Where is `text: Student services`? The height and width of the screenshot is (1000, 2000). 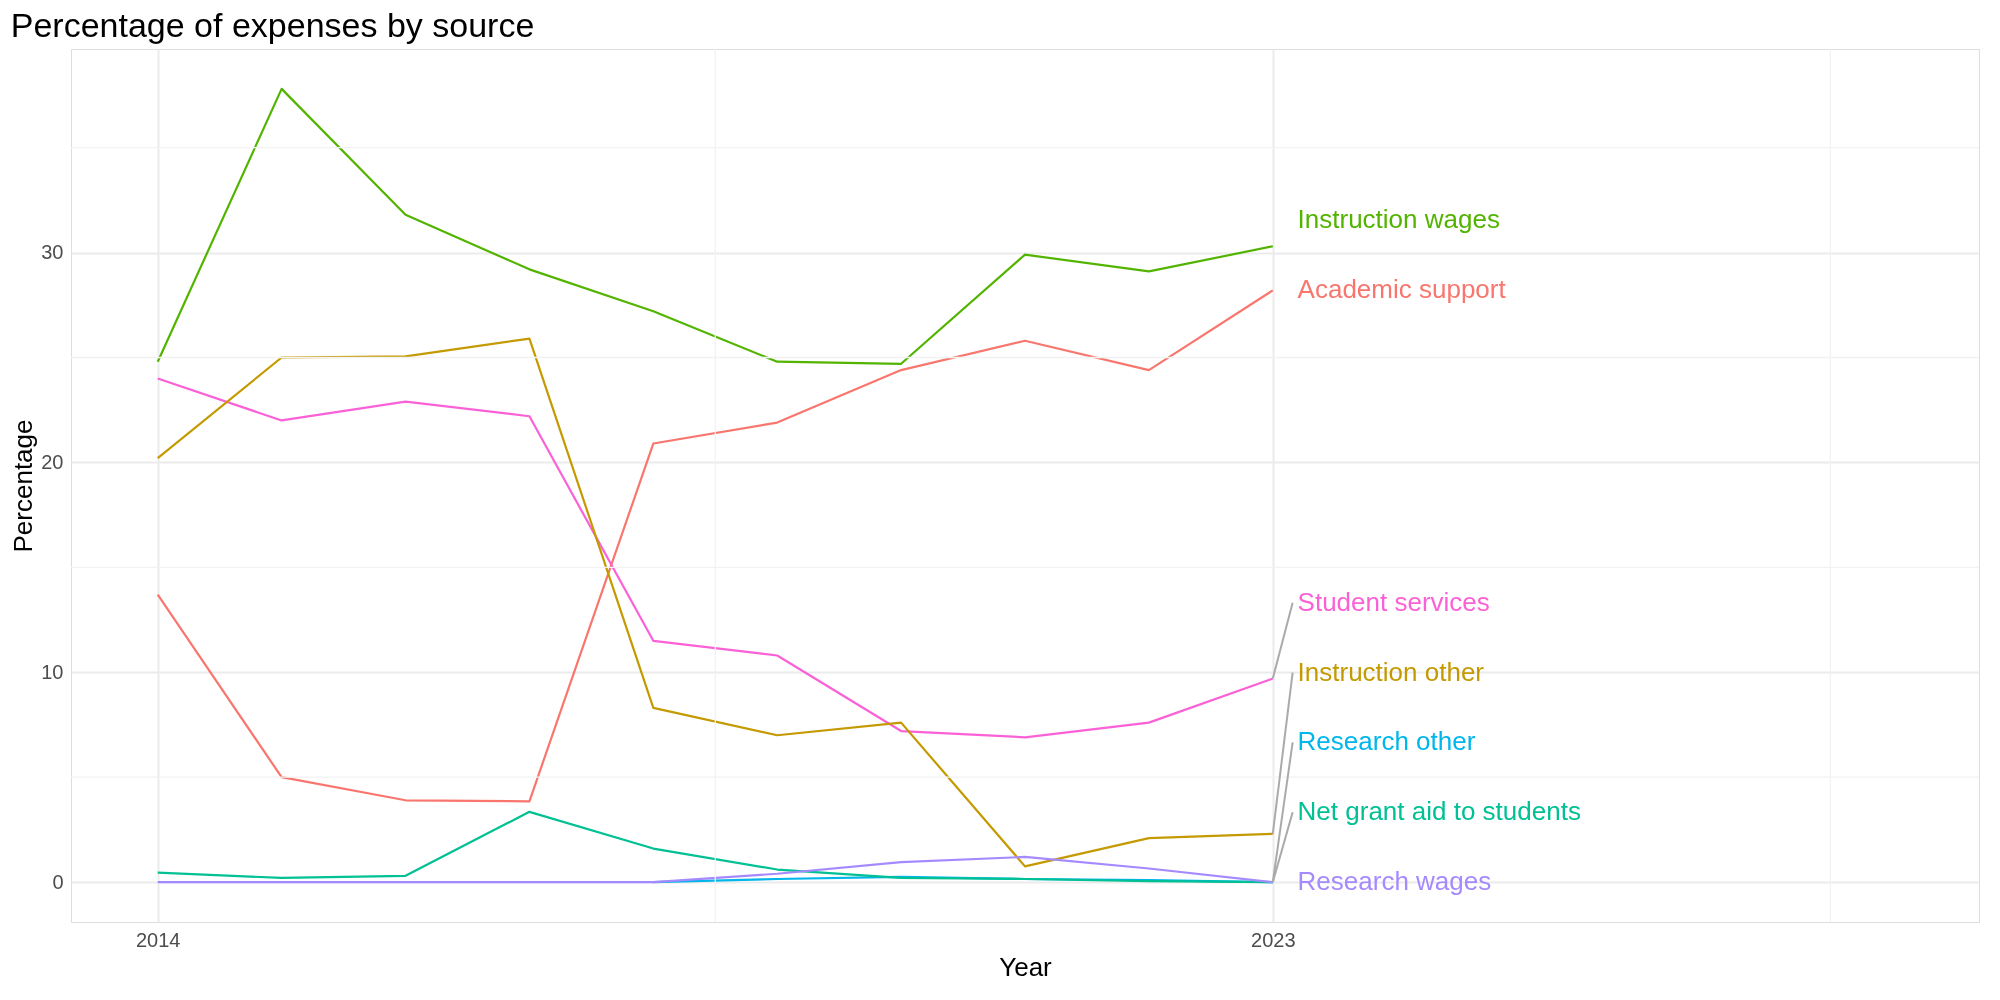 text: Student services is located at coordinates (1393, 601).